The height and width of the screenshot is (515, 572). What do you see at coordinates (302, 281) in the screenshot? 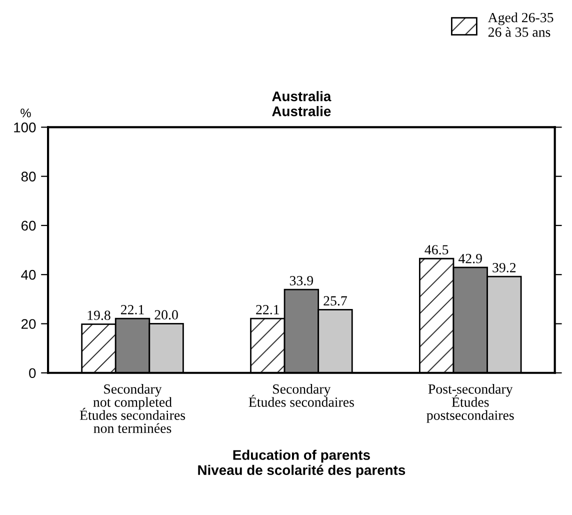
I see `data-label: 33.9` at bounding box center [302, 281].